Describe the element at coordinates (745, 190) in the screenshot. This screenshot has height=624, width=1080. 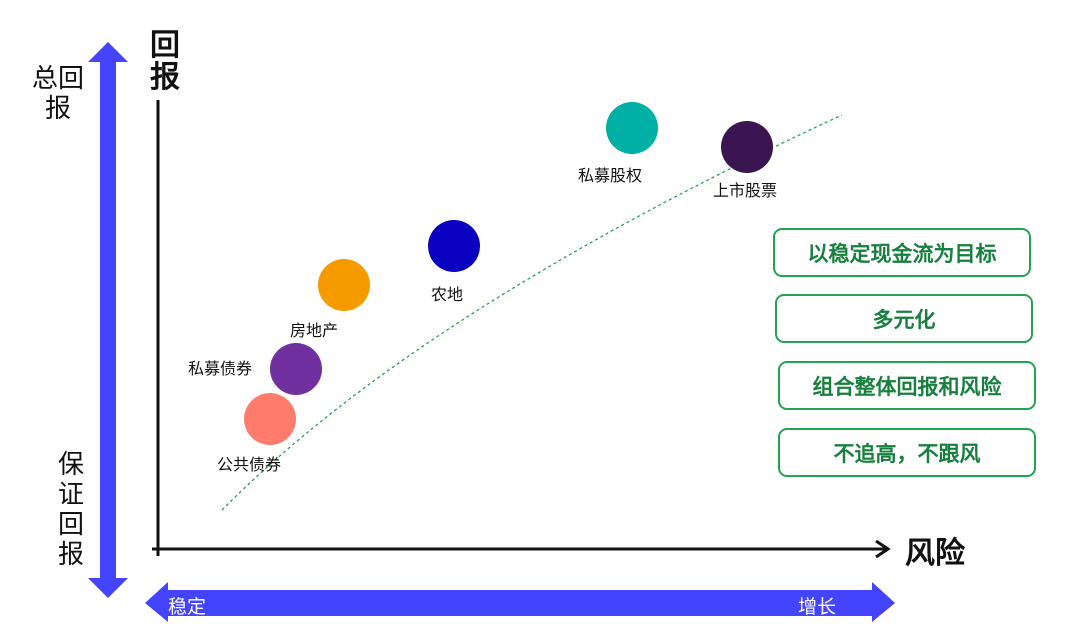
I see `asset-label: 上市股票` at that location.